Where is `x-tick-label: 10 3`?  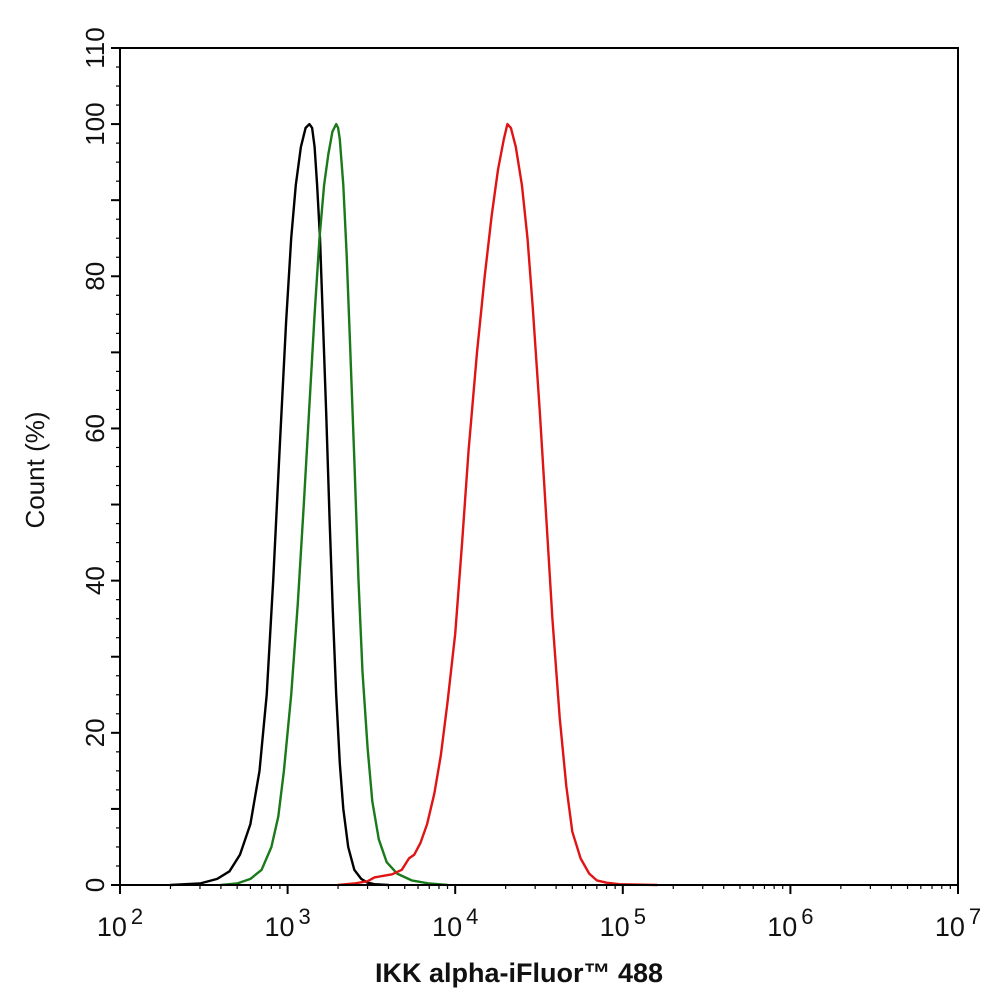
x-tick-label: 10 3 is located at coordinates (287, 923).